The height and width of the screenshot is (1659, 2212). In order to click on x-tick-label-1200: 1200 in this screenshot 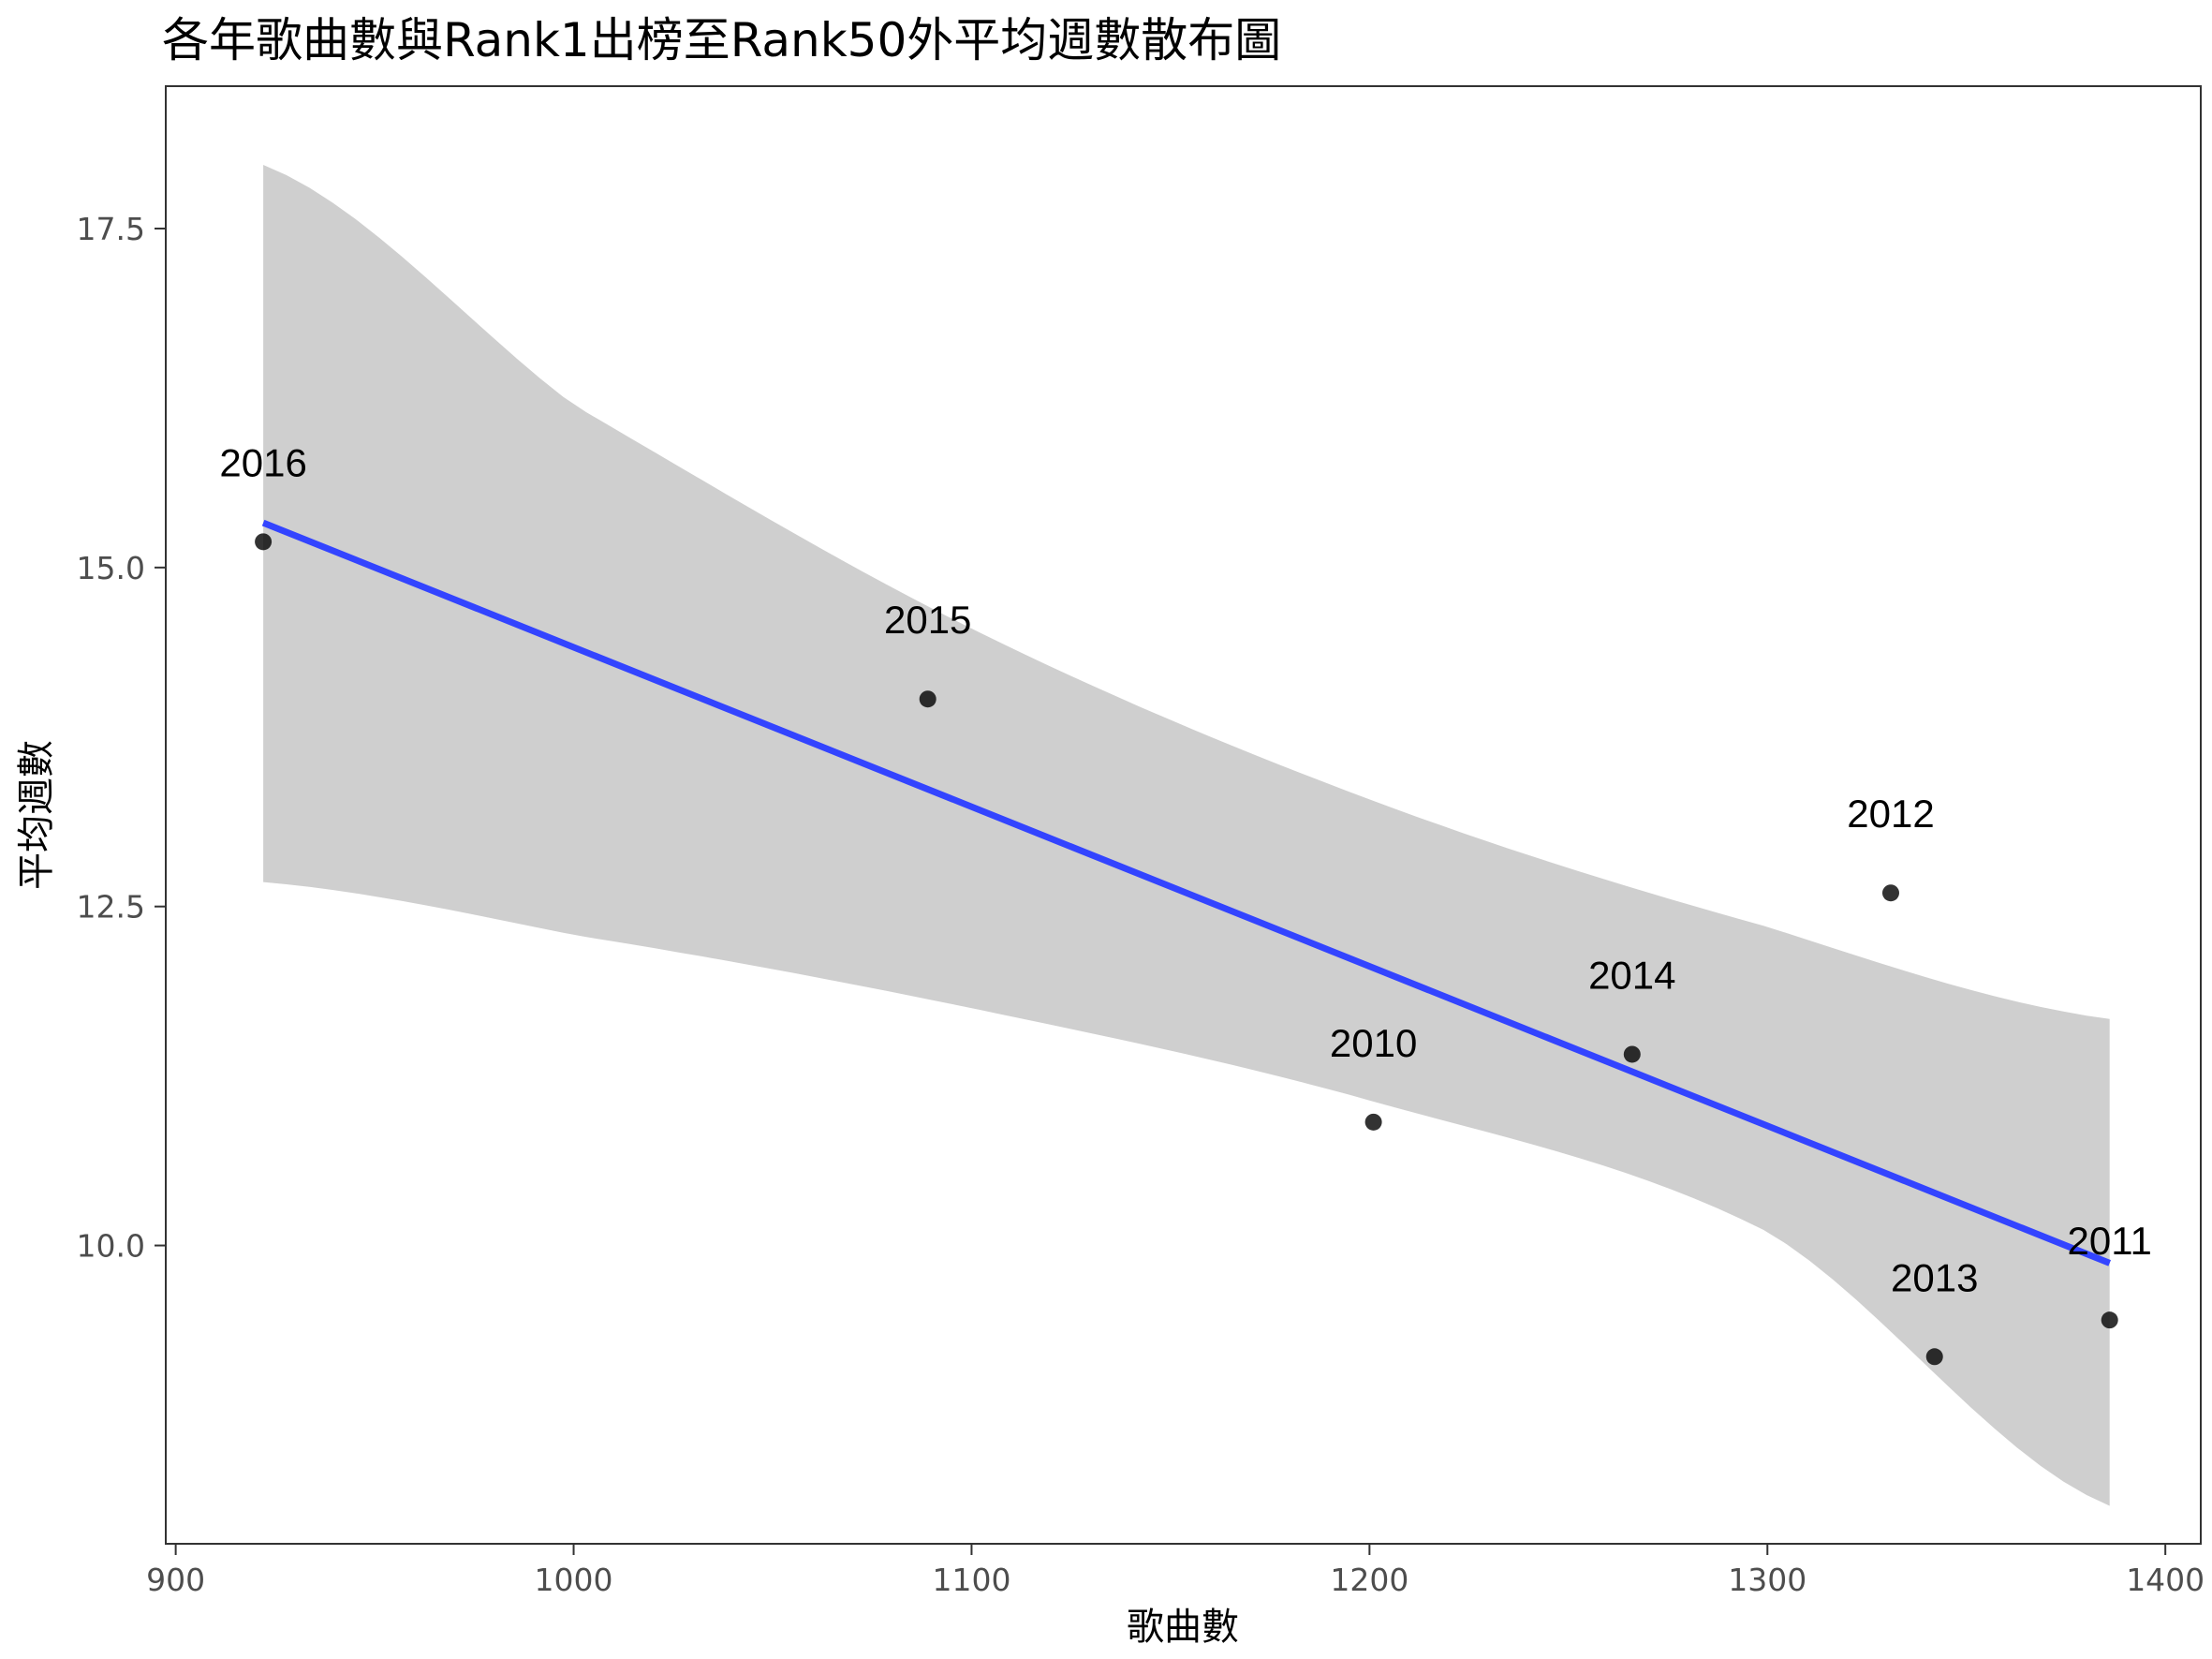, I will do `click(1369, 1580)`.